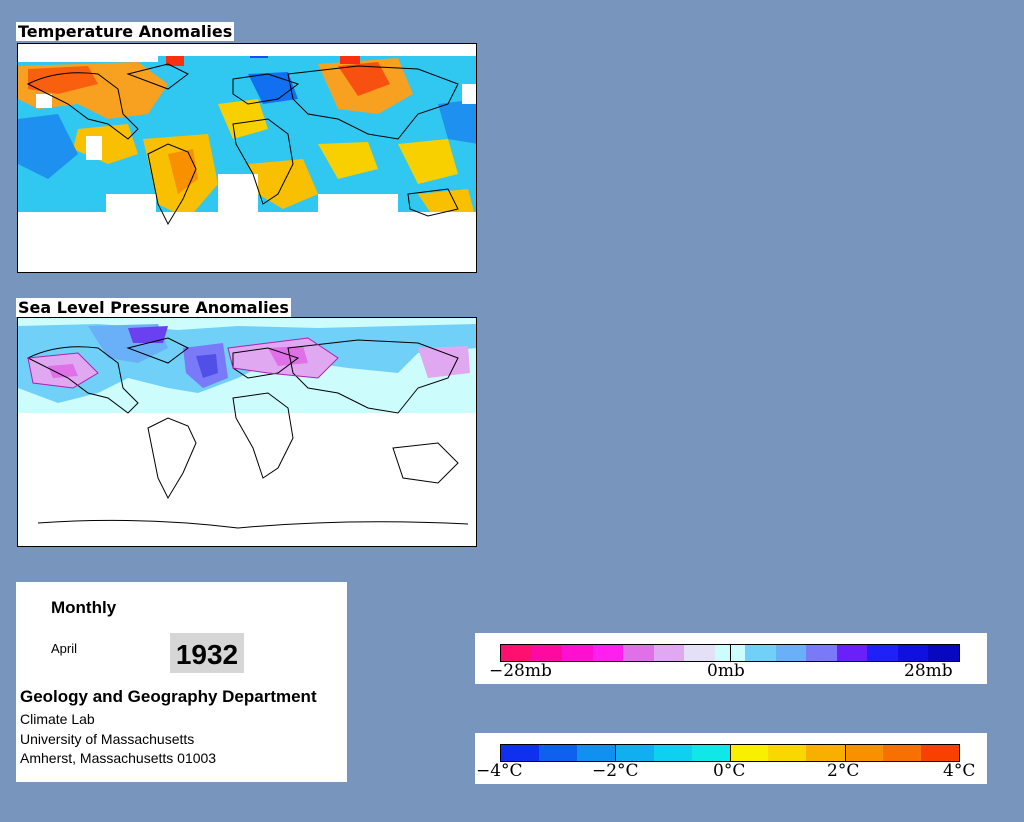 This screenshot has width=1024, height=822. I want to click on sea-level-pressure-title: Sea Level Pressure Anomalies, so click(153, 307).